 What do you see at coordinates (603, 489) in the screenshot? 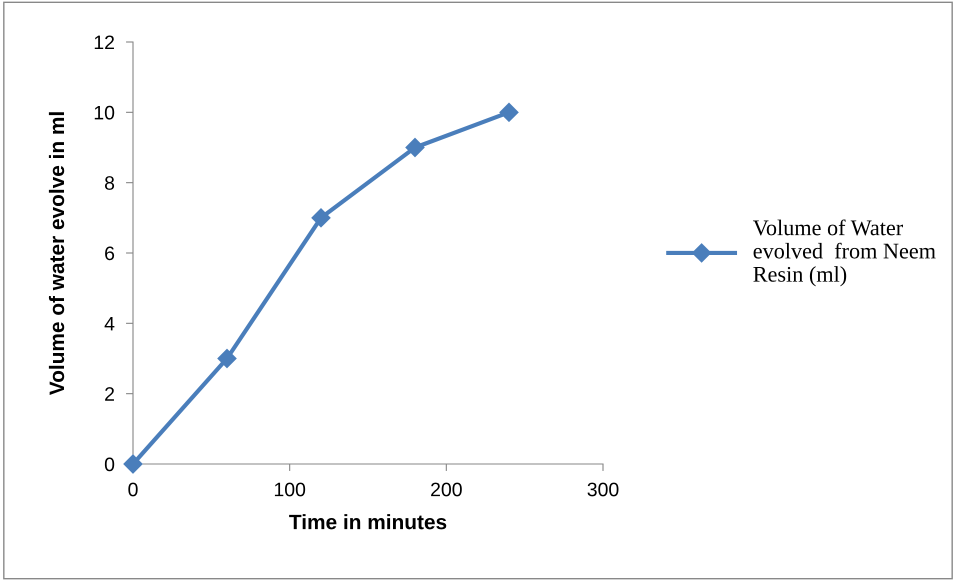
I see `x-tick-label: 300` at bounding box center [603, 489].